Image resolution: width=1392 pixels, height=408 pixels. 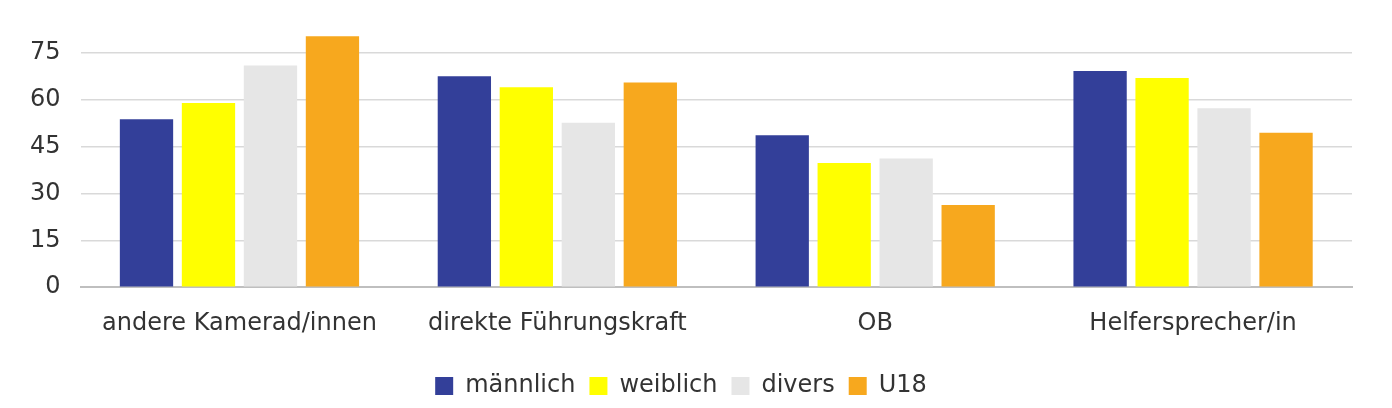 I want to click on y-tick-label: 0, so click(x=53, y=285).